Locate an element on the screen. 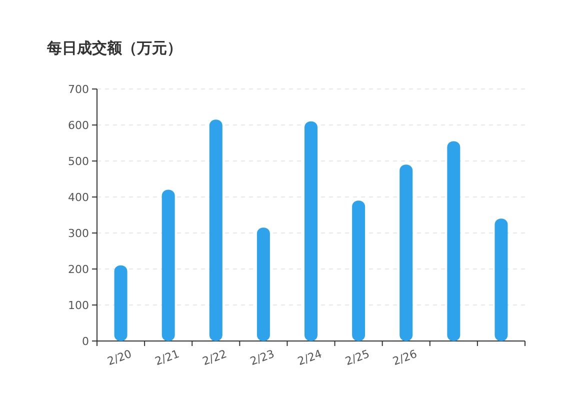 The height and width of the screenshot is (394, 578). x-tick-label: 2/20 is located at coordinates (120, 357).